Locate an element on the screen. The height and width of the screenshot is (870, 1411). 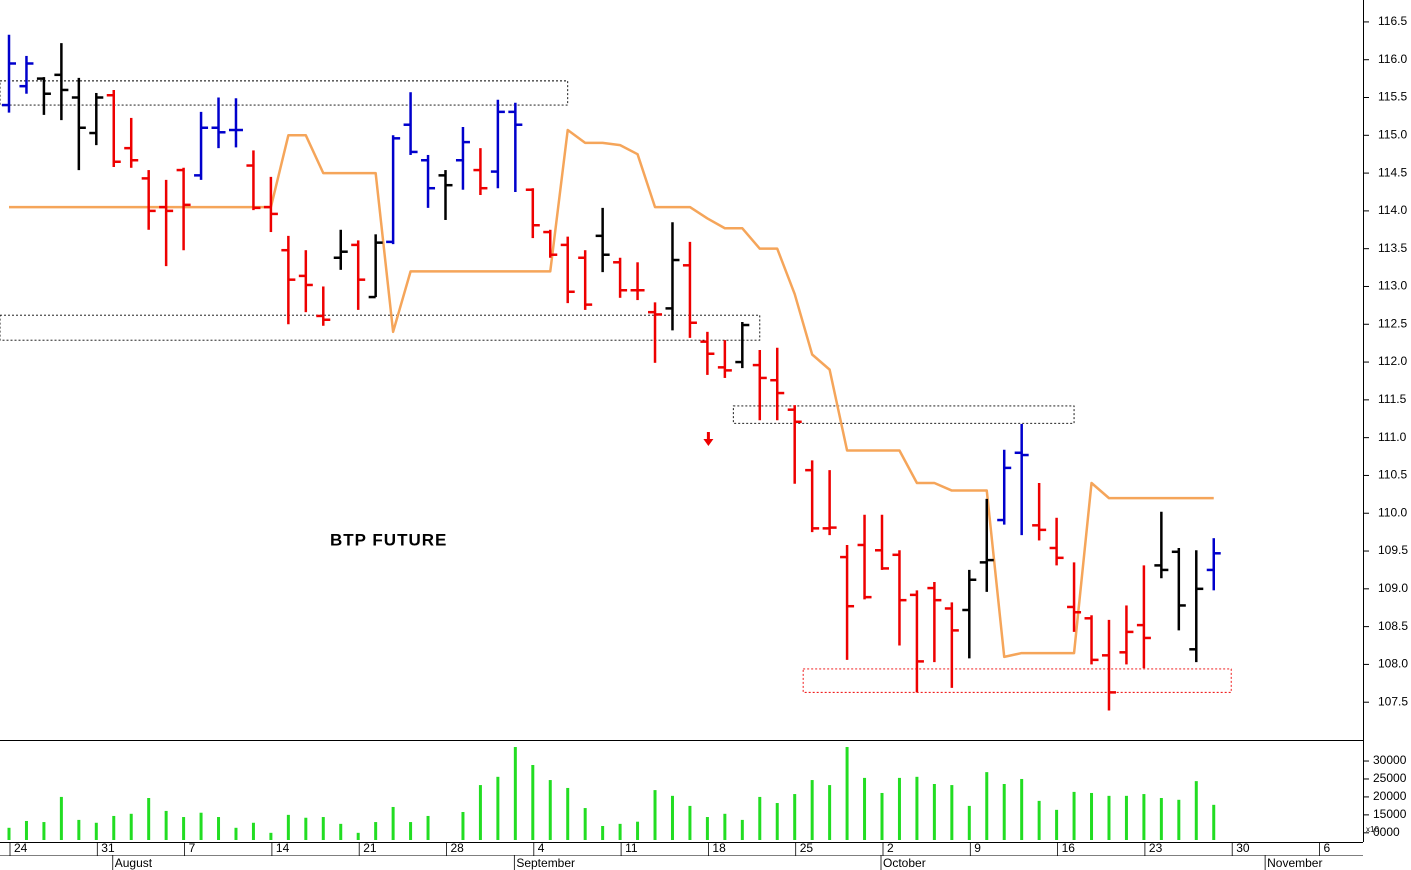
x-tick-label: 24 is located at coordinates (21, 848).